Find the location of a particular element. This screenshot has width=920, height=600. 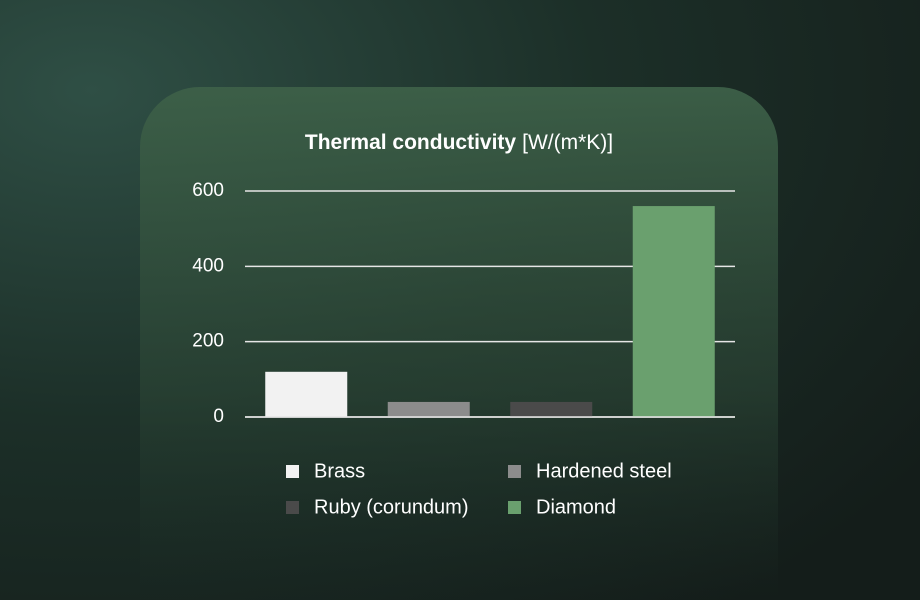

chart-title: Thermal conductivity [W/(m*K)] is located at coordinates (459, 142).